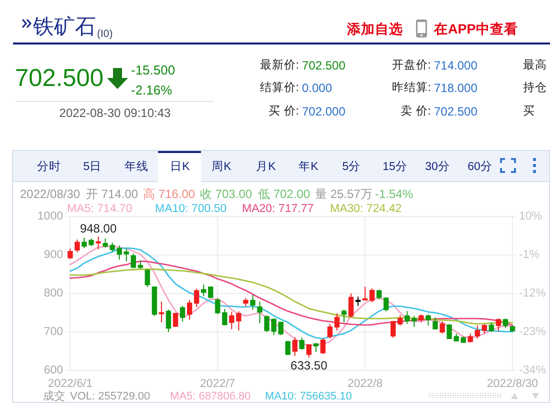 The image size is (550, 403). Describe the element at coordinates (49, 166) in the screenshot. I see `text: 分时` at that location.